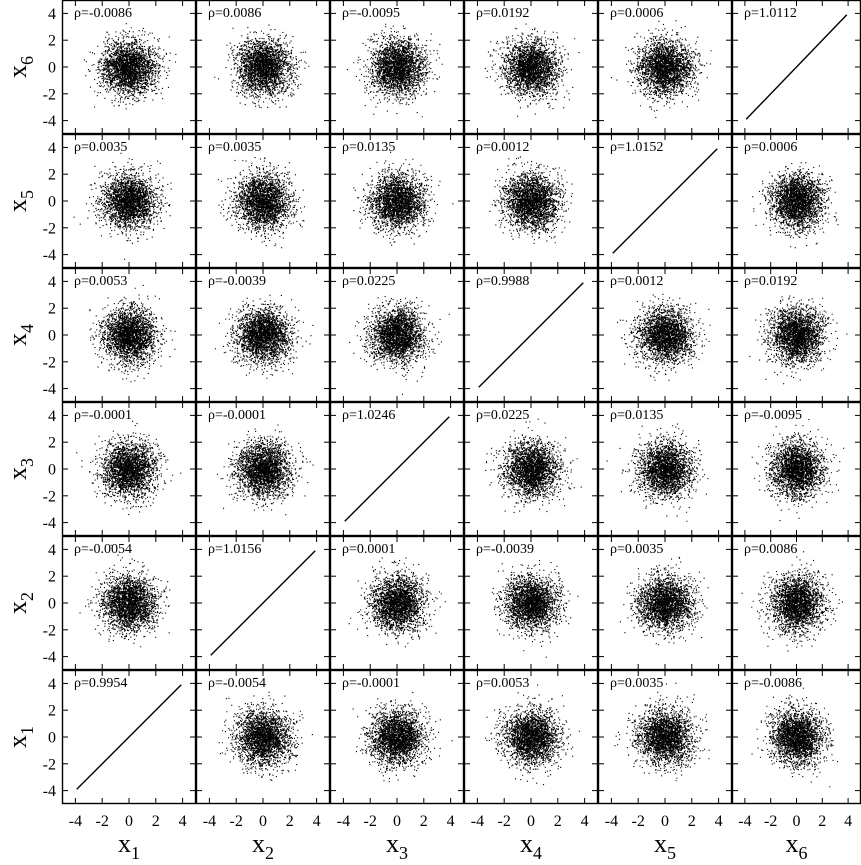  Describe the element at coordinates (671, 853) in the screenshot. I see `x-axis-label-sub: 5` at that location.